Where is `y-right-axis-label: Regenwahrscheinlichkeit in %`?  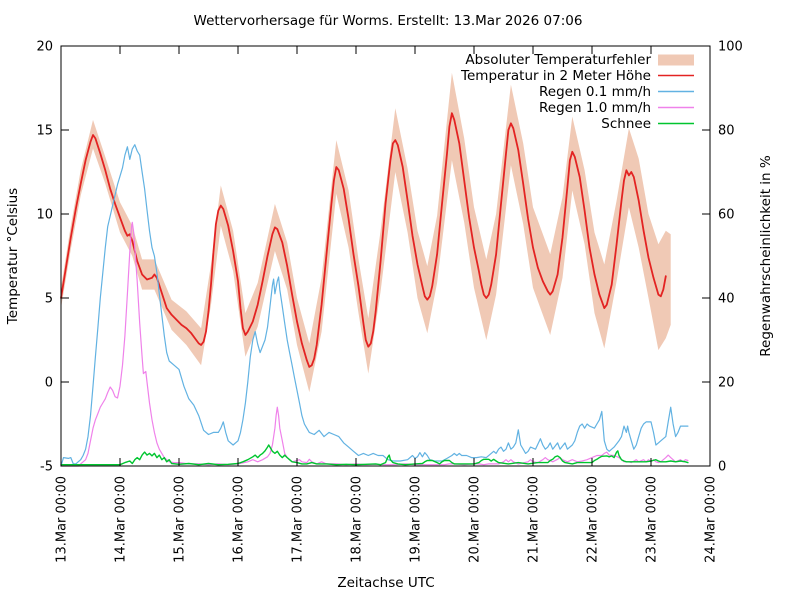 y-right-axis-label: Regenwahrscheinlichkeit in % is located at coordinates (766, 256).